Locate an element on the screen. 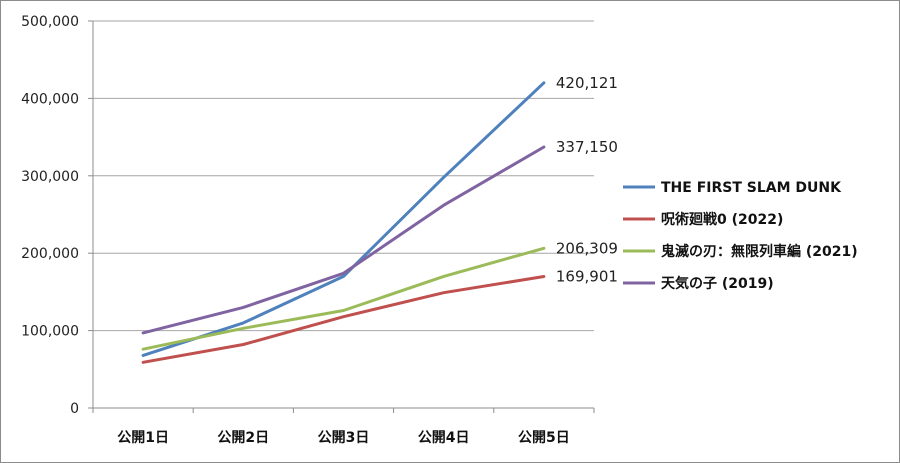 This screenshot has height=463, width=900. y-tick-label: 400,000 is located at coordinates (50, 99).